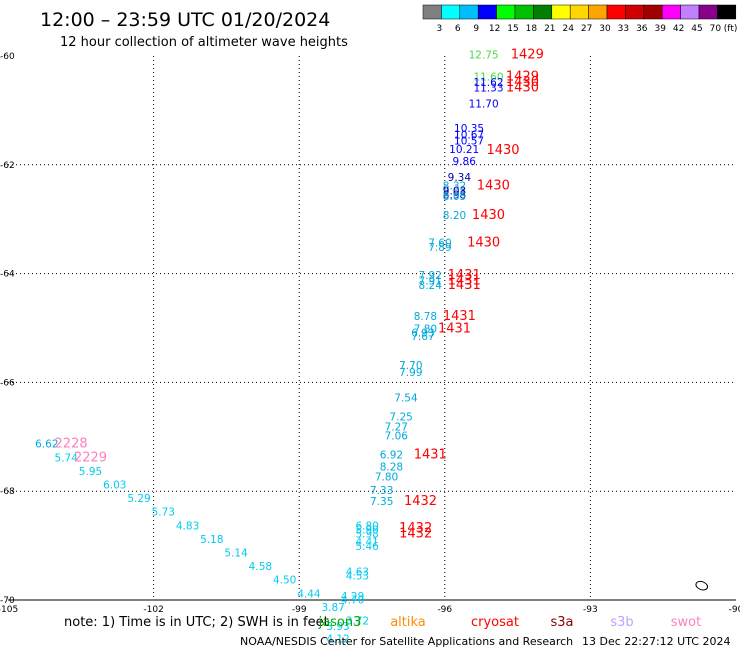  What do you see at coordinates (337, 639) in the screenshot?
I see `swh-label: 4.12` at bounding box center [337, 639].